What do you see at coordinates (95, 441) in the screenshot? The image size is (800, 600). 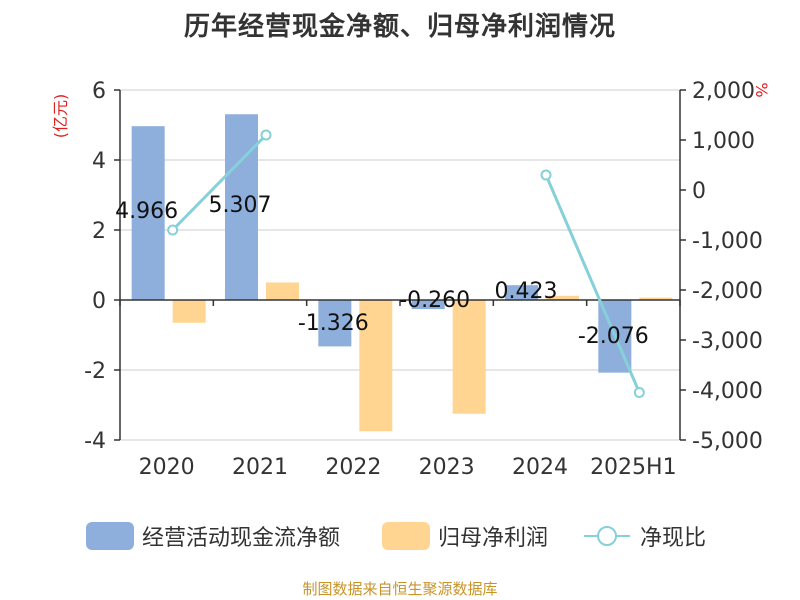 I see `left-tick-label-5: -4` at bounding box center [95, 441].